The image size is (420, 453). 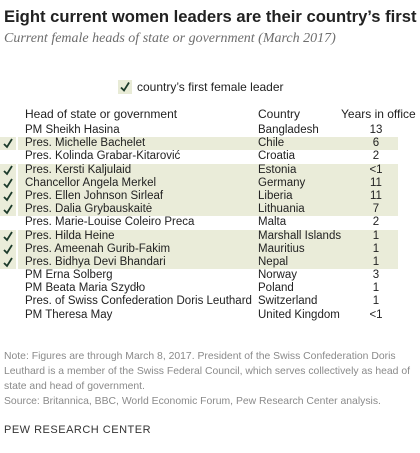 I want to click on cell-country: Bangladesh, so click(x=288, y=130).